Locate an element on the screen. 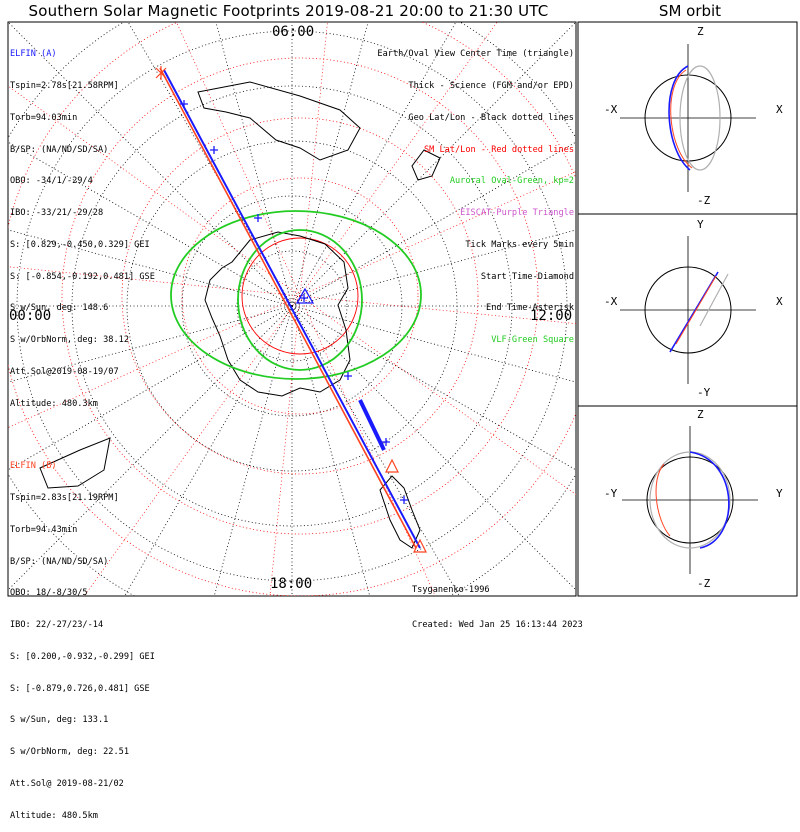 This screenshot has height=832, width=800. legend-entry: SM Lat/Lon - Red dotted lines is located at coordinates (498, 149).